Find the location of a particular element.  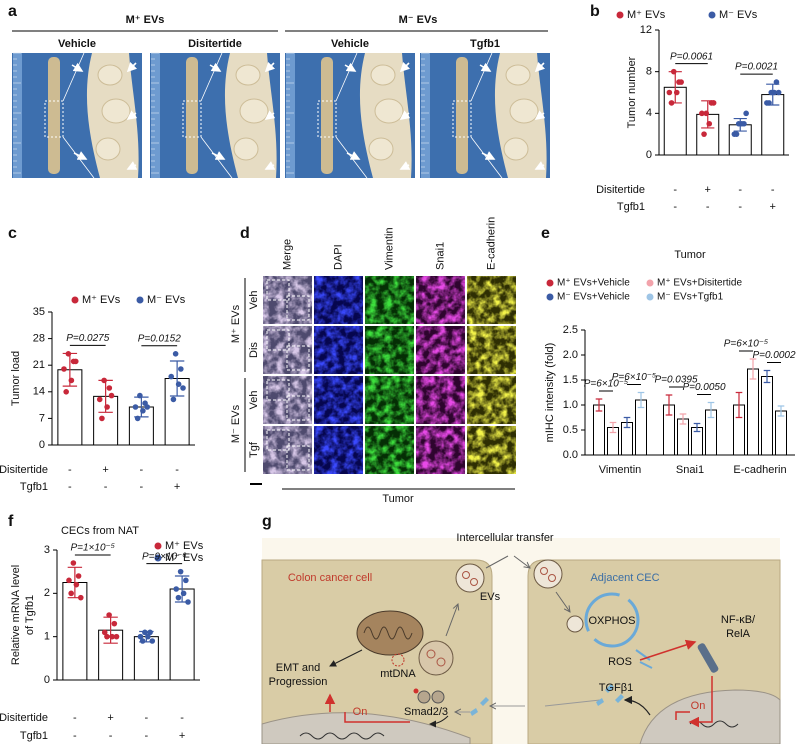

p-value: P=0.0275 is located at coordinates (88, 338).